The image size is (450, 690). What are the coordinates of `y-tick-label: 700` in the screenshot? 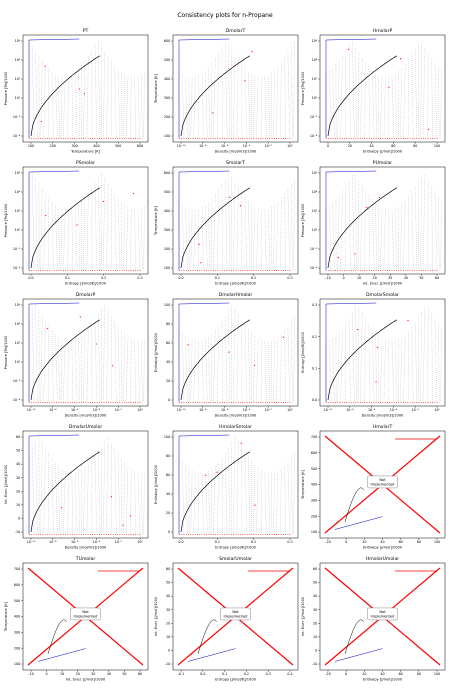 It's located at (17, 569).